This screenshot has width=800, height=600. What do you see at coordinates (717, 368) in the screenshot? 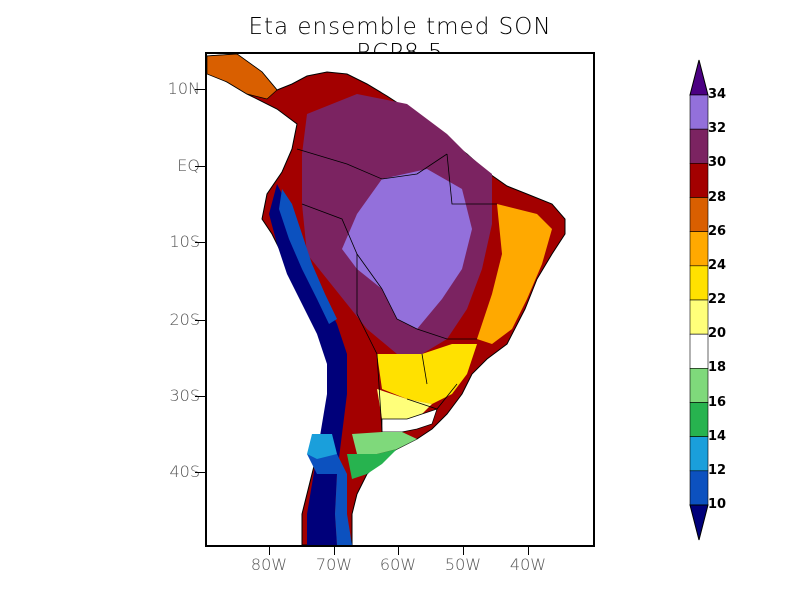
I see `colorbar-label: 18` at bounding box center [717, 368].